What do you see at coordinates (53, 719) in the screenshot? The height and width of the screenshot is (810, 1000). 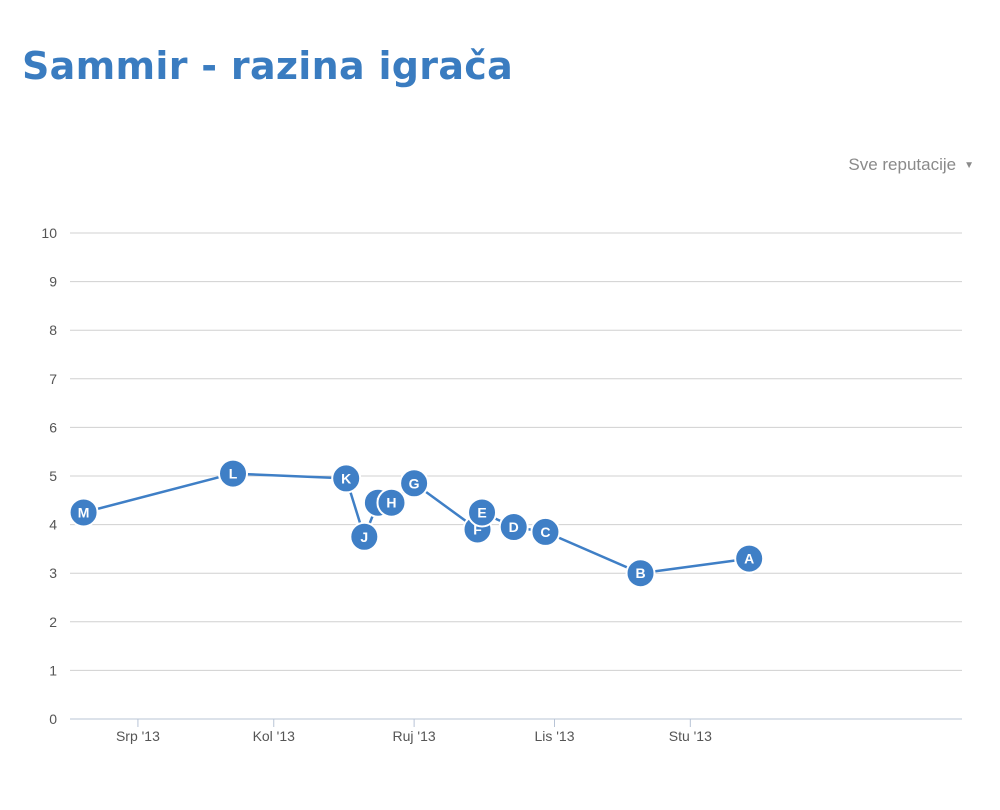 I see `y-tick-label: 0` at bounding box center [53, 719].